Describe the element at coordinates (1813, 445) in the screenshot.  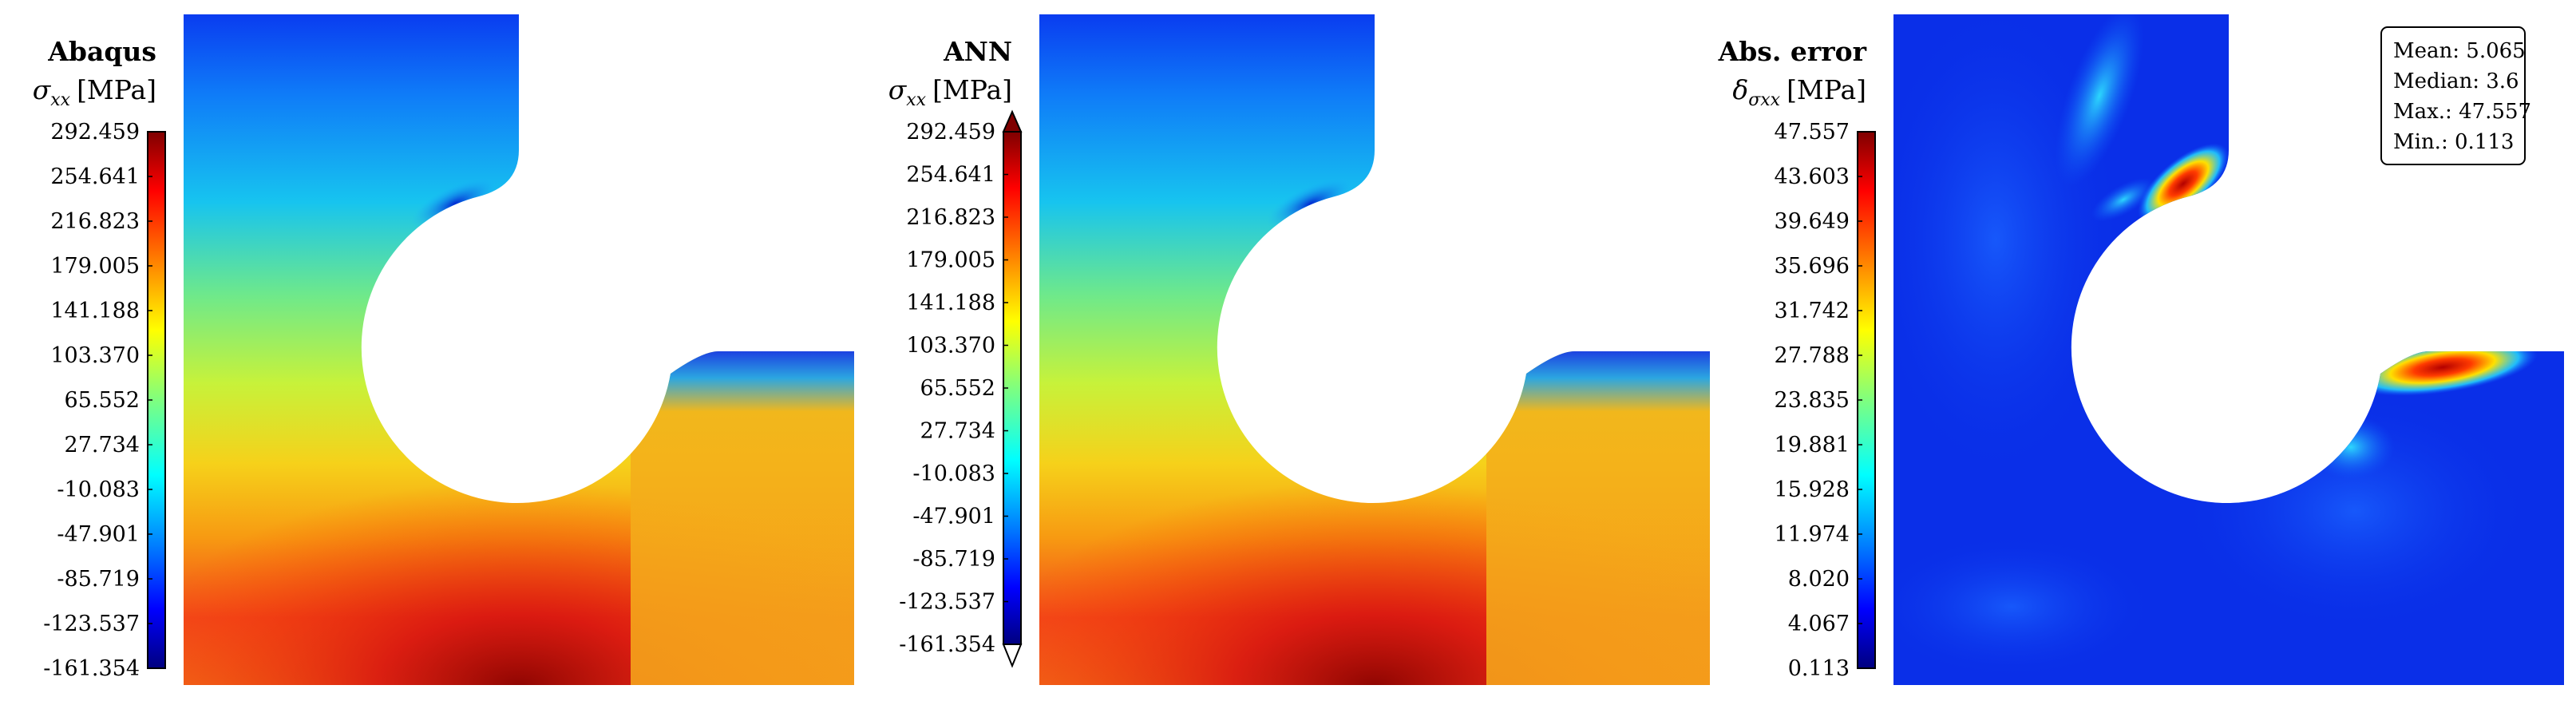
I see `colorbar-tick-label: 19.881` at that location.